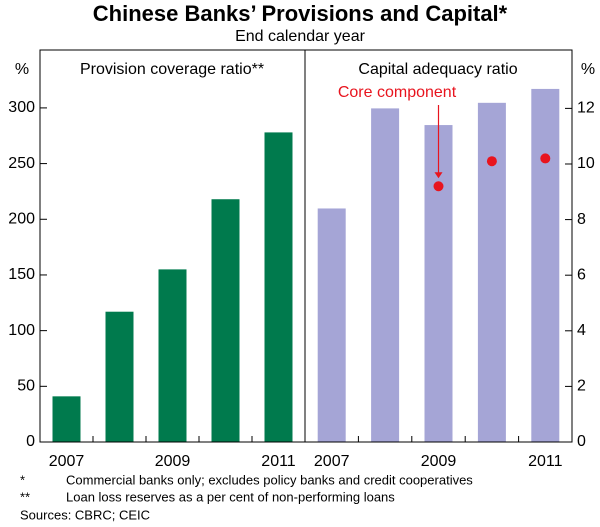 The image size is (600, 527). Describe the element at coordinates (21, 218) in the screenshot. I see `y-tick-label: 200` at that location.